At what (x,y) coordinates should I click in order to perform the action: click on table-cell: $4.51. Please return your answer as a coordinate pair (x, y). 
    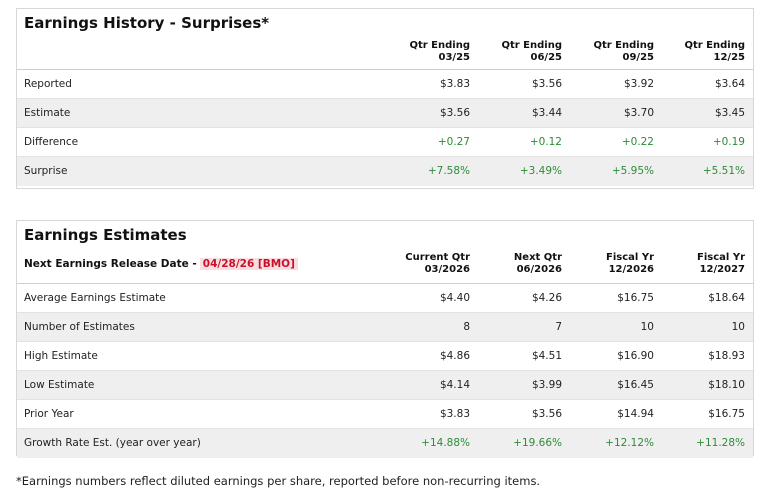
    Looking at the image, I should click on (546, 356).